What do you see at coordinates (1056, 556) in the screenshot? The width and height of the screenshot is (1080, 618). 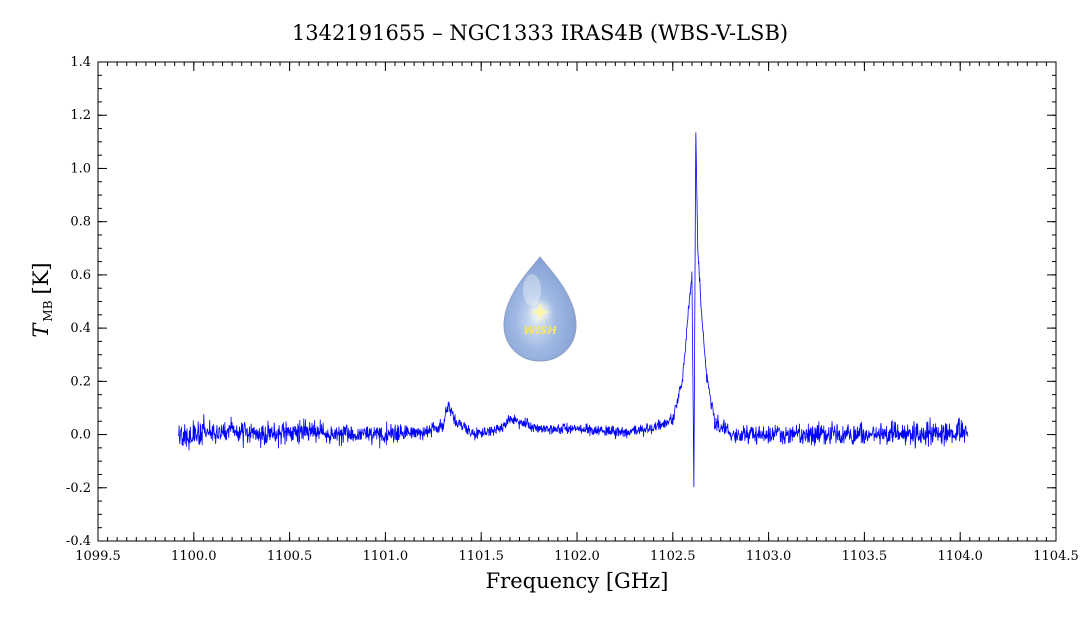 I see `x-tick-label: 1104.5` at bounding box center [1056, 556].